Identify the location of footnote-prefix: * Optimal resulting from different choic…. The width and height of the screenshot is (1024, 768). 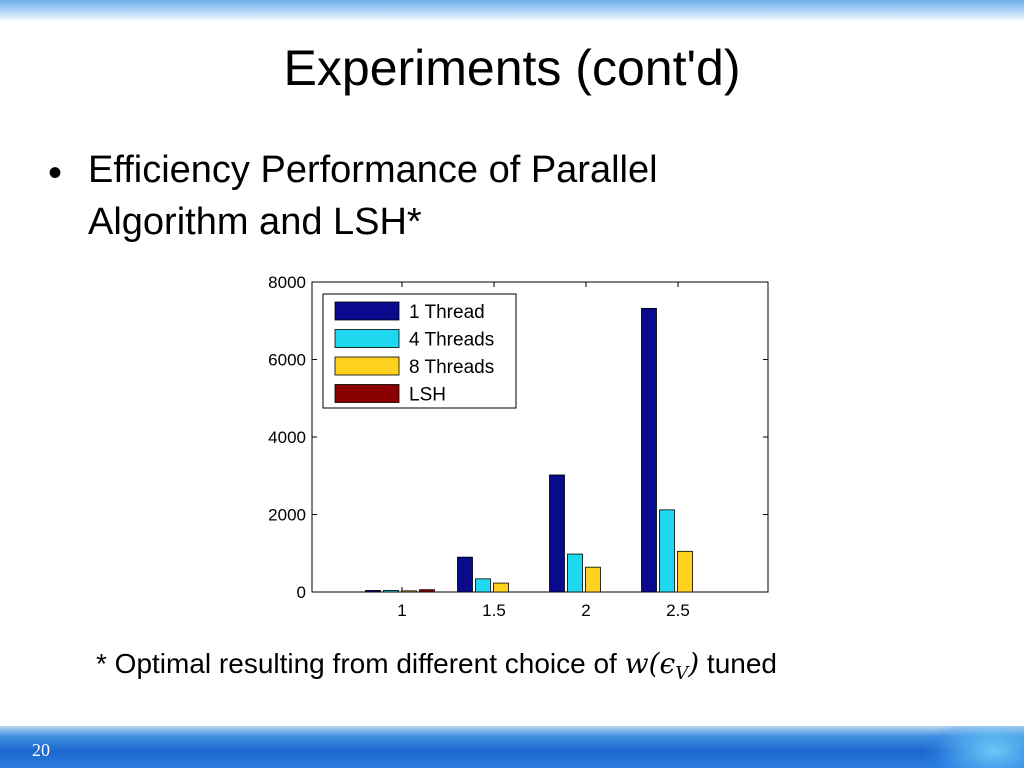
(360, 663).